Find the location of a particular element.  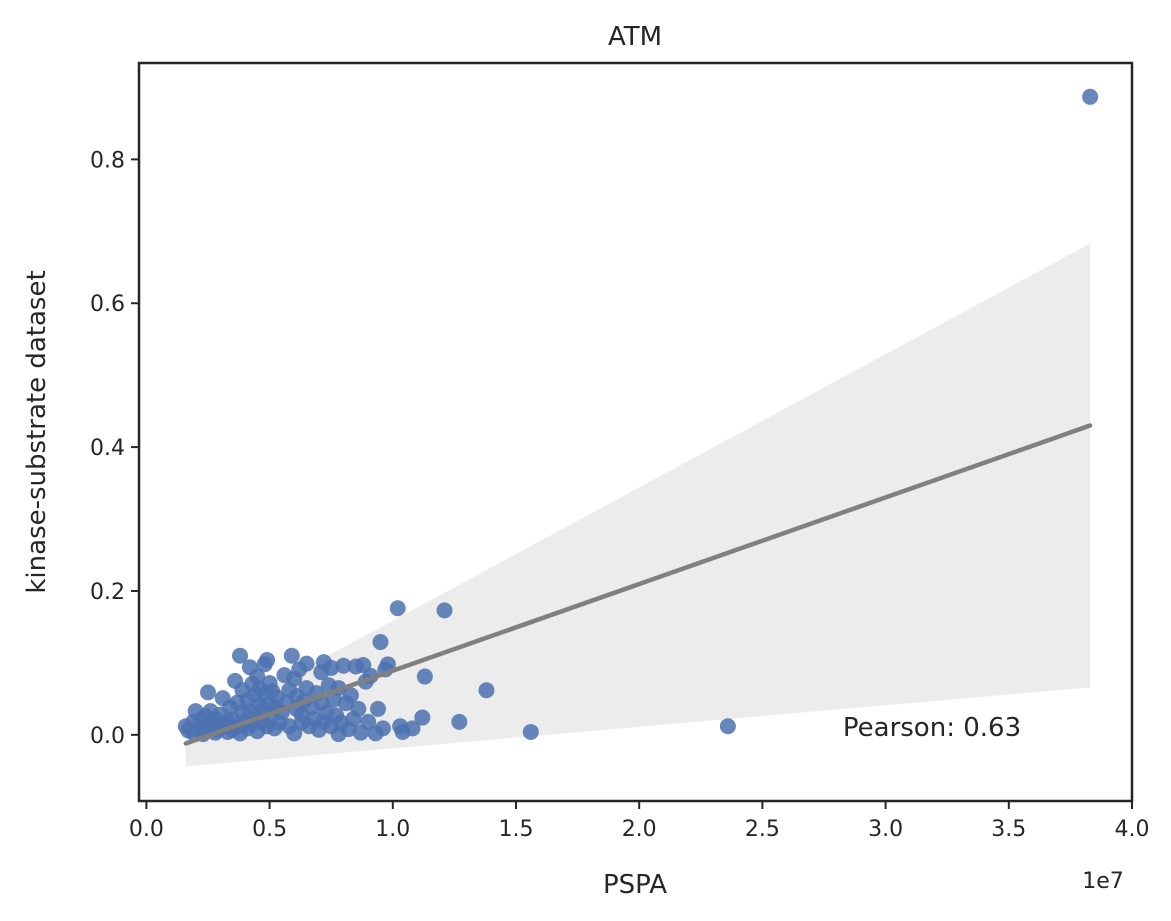

pearson-annotation: Pearson: 0.63 is located at coordinates (932, 728).